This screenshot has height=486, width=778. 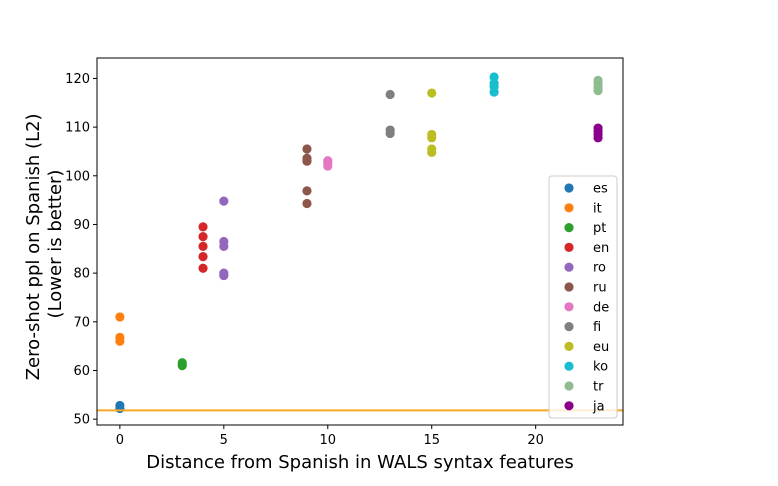 What do you see at coordinates (81, 371) in the screenshot?
I see `y-tick-label: 60` at bounding box center [81, 371].